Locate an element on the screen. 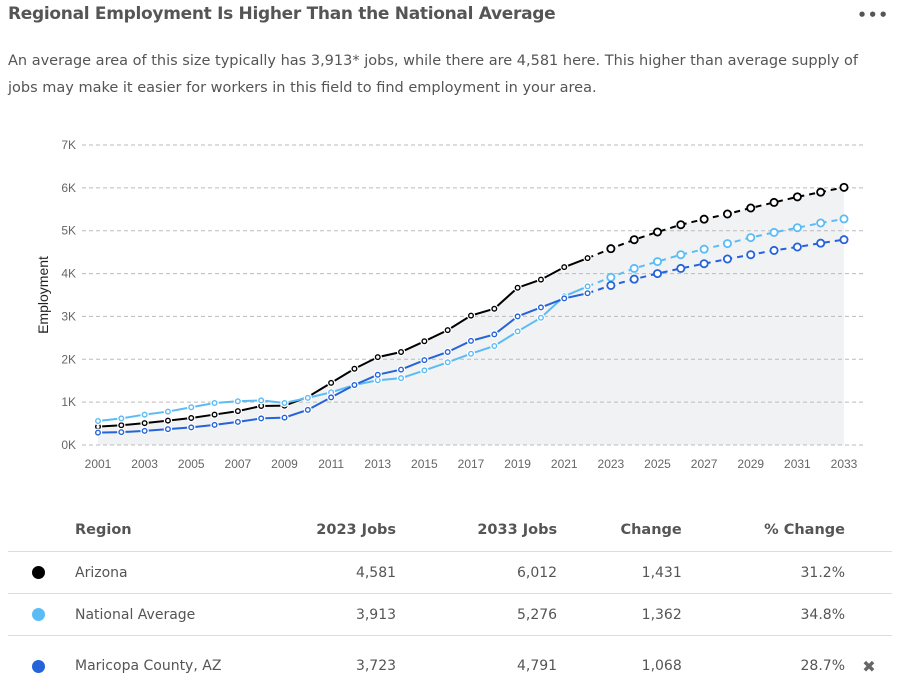 This screenshot has height=696, width=901. x-tick-label: 2005 is located at coordinates (191, 464).